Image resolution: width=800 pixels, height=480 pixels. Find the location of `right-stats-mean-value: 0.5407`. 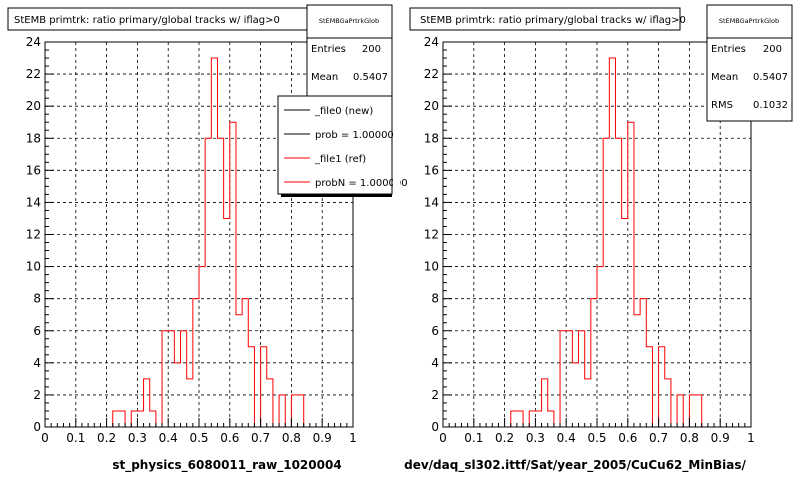

right-stats-mean-value: 0.5407 is located at coordinates (770, 77).